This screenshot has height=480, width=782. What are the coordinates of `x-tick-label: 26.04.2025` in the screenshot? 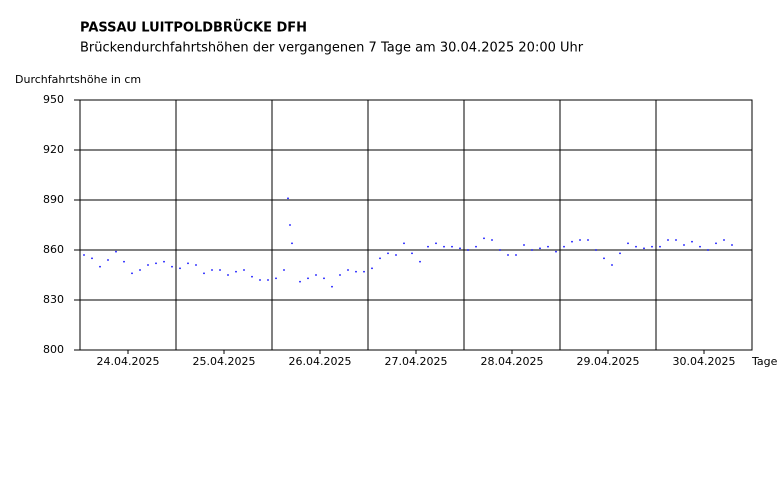 It's located at (320, 361).